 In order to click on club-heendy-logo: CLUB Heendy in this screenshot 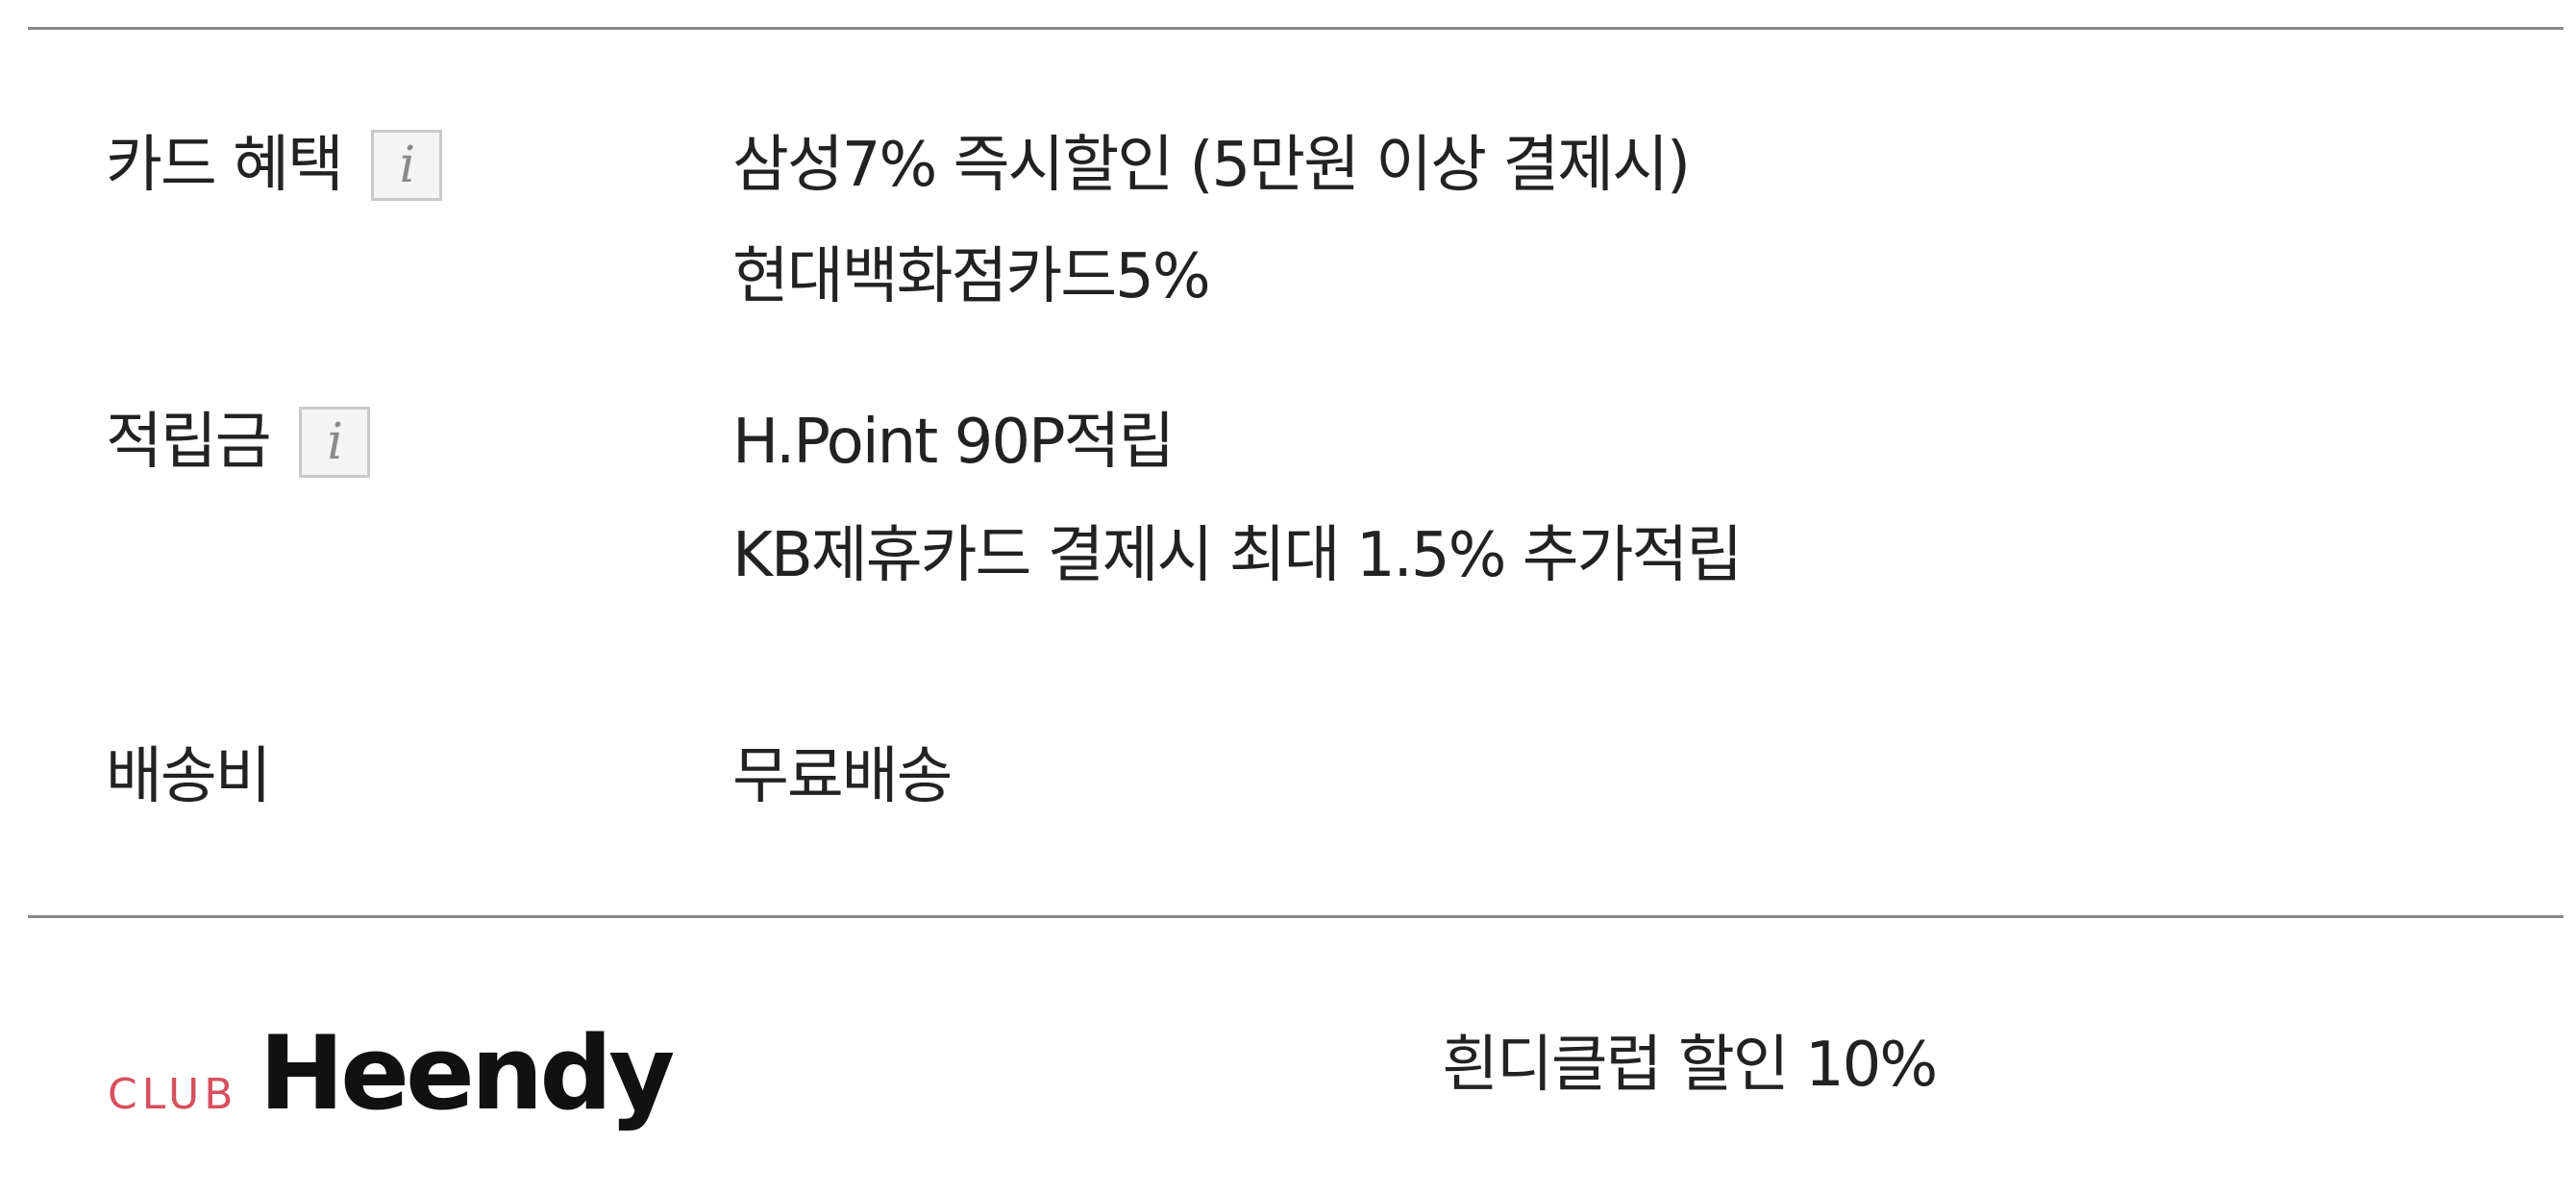, I will do `click(392, 1073)`.